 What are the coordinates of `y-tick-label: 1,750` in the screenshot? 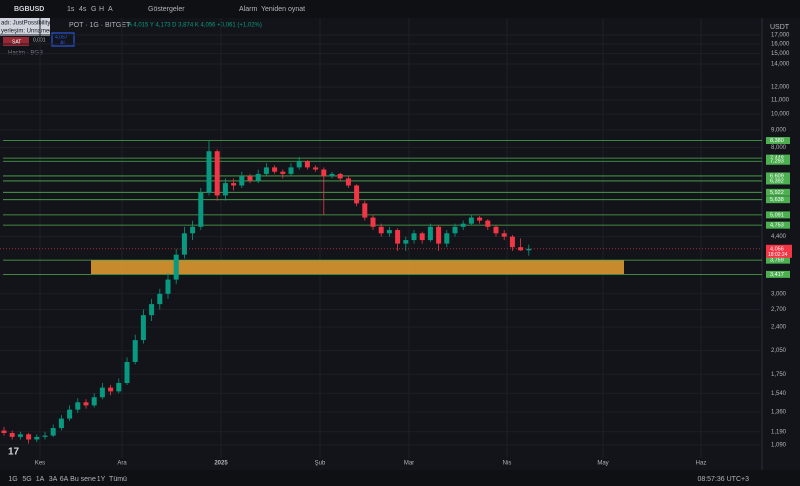 It's located at (779, 375).